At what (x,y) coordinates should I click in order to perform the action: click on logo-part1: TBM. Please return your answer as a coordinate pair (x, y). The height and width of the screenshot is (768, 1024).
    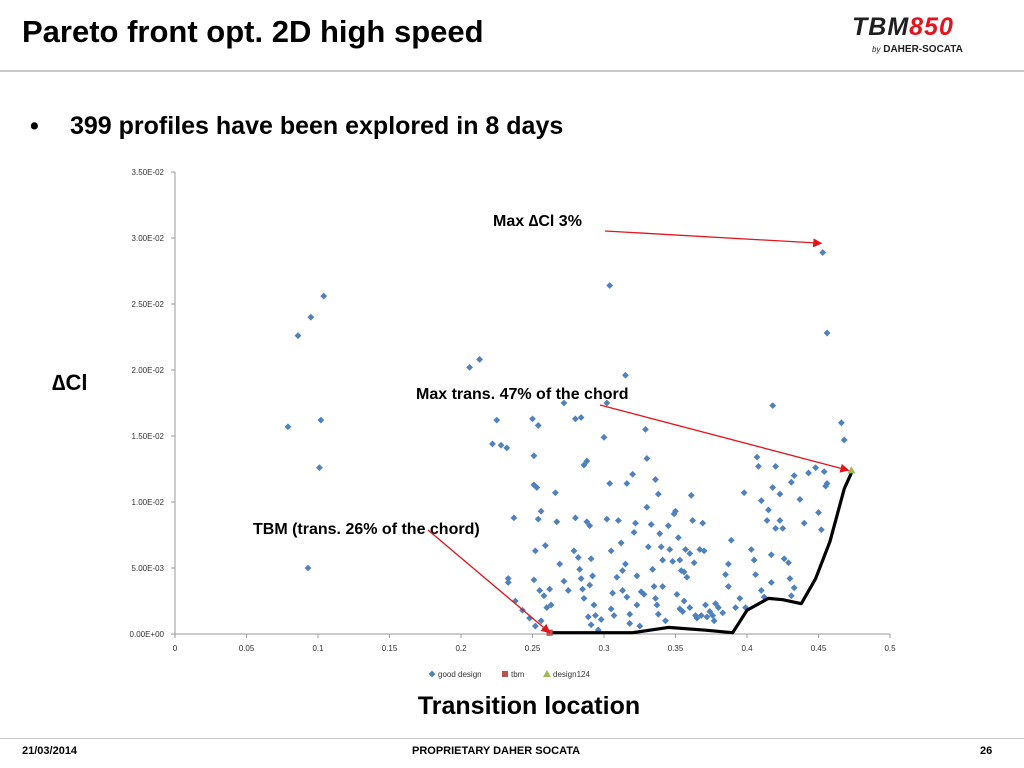
    Looking at the image, I should click on (881, 27).